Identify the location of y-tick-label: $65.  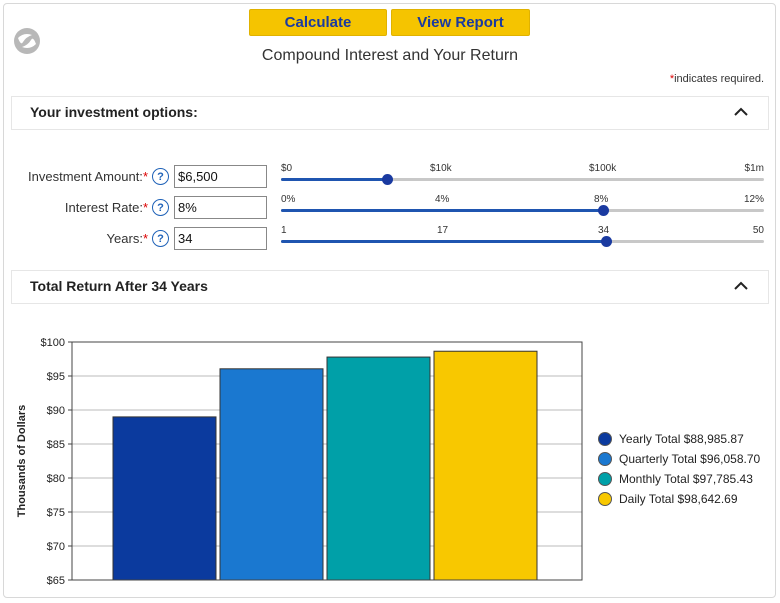
(56, 581).